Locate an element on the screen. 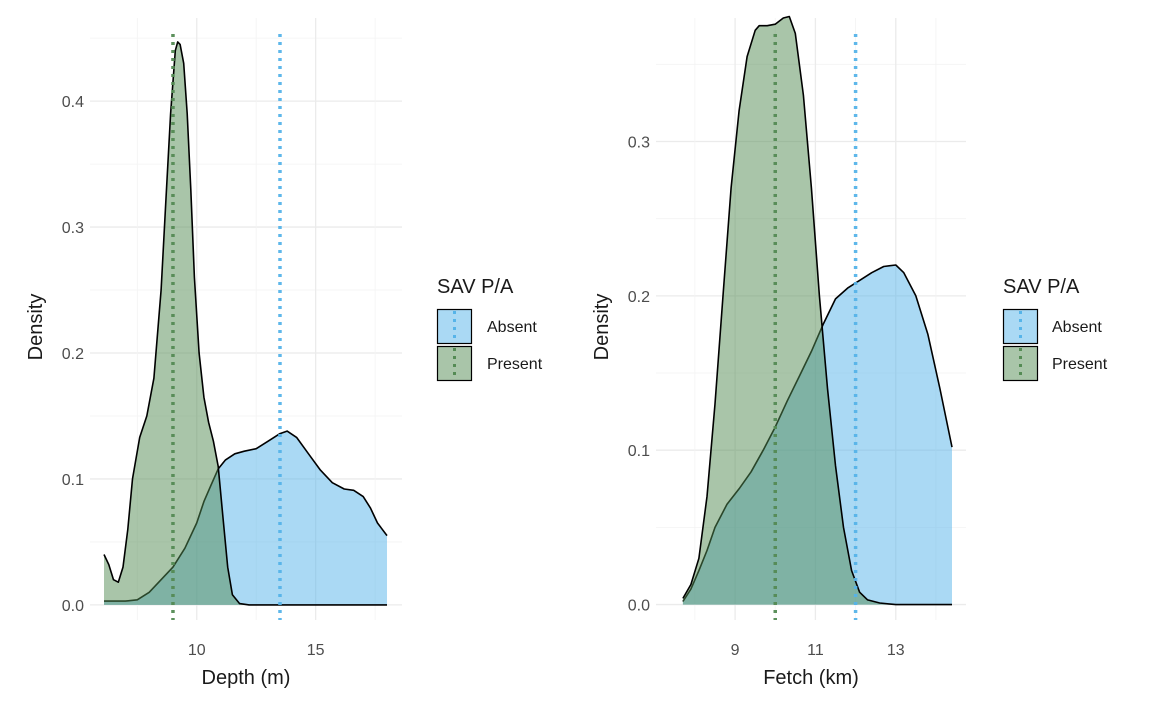 This screenshot has height=713, width=1155. y-tick-label: 0.4 is located at coordinates (73, 102).